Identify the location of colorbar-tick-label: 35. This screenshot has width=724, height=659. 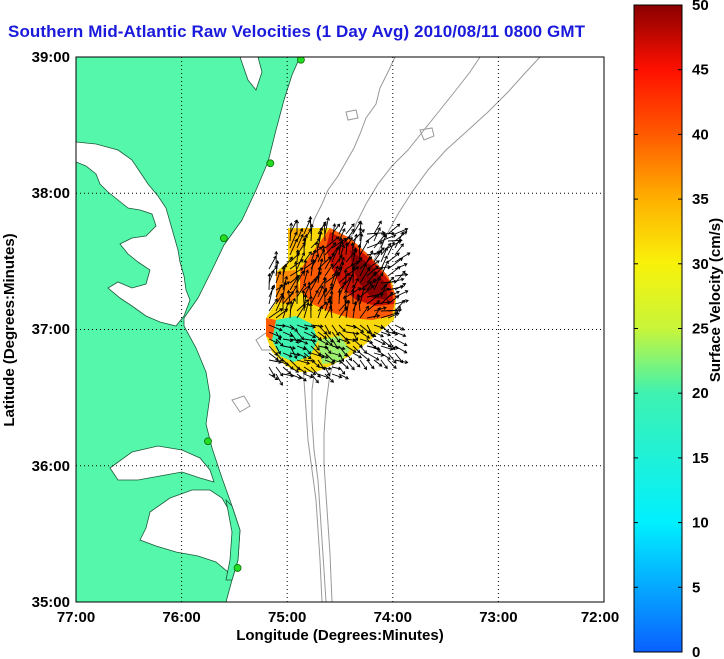
(700, 199).